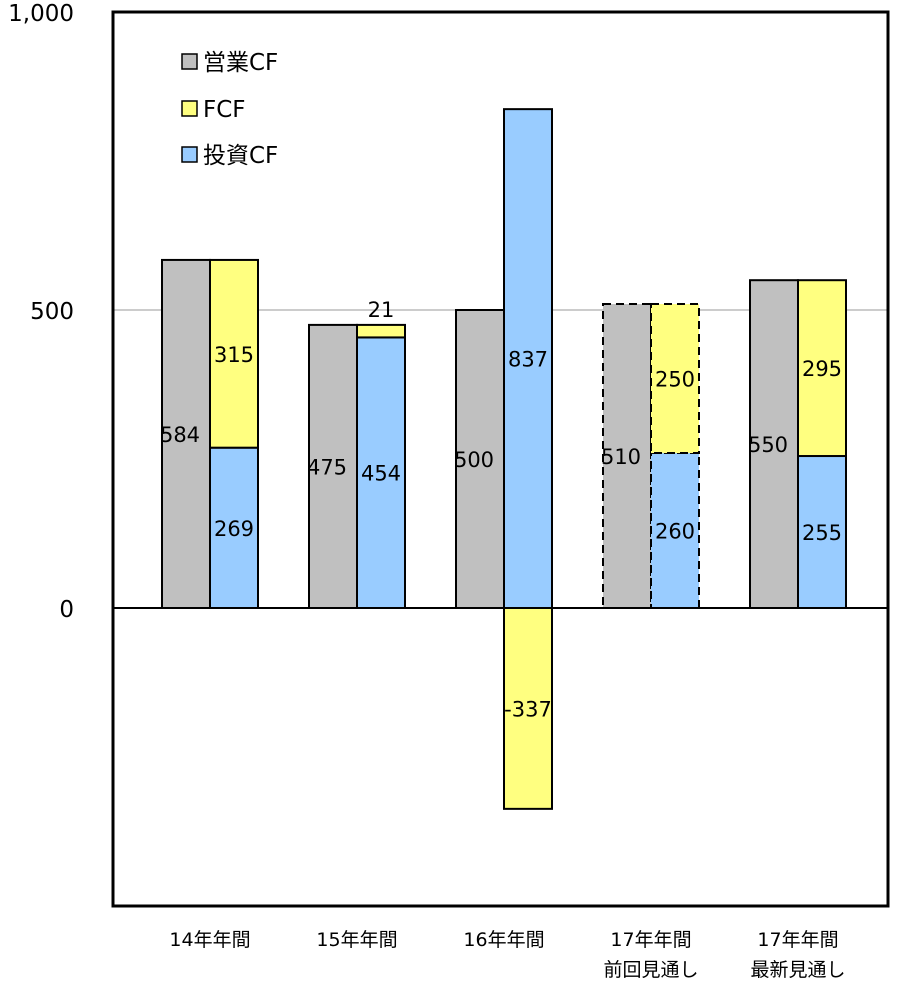 The image size is (899, 981). Describe the element at coordinates (503, 940) in the screenshot. I see `category-label-2: 16年年間` at that location.